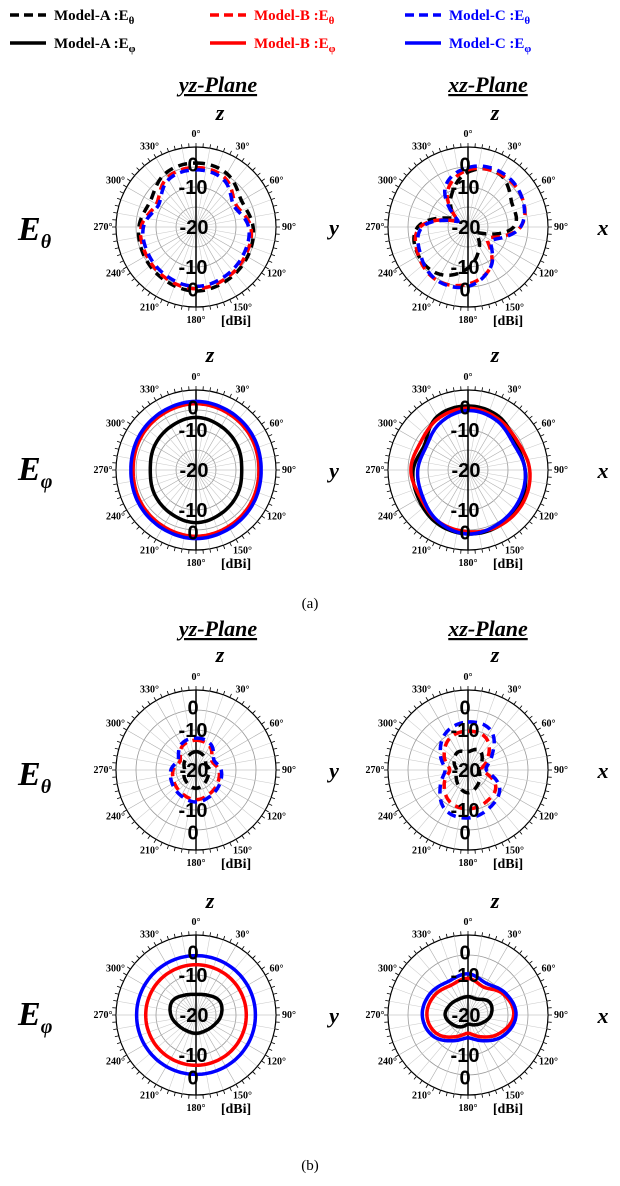 The image size is (620, 1186). What do you see at coordinates (332, 1015) in the screenshot?
I see `axis-letter-y: y` at bounding box center [332, 1015].